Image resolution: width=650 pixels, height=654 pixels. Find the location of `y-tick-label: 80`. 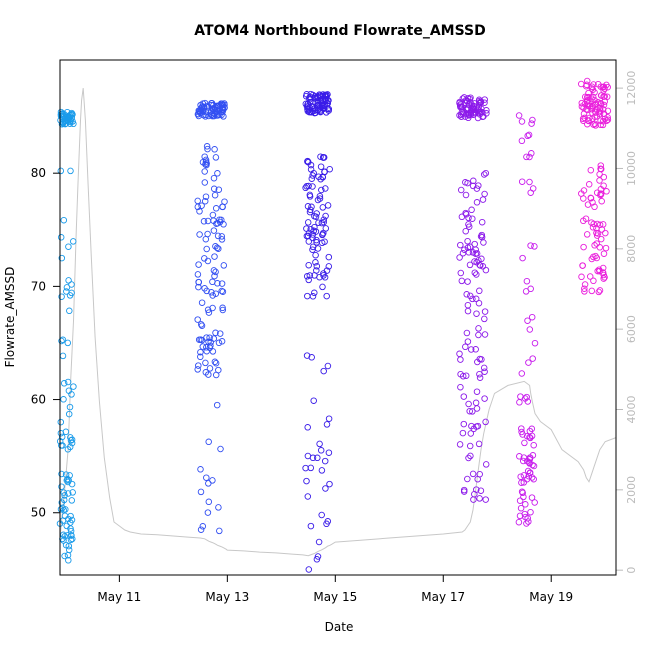

y-tick-label: 80 is located at coordinates (38, 173).